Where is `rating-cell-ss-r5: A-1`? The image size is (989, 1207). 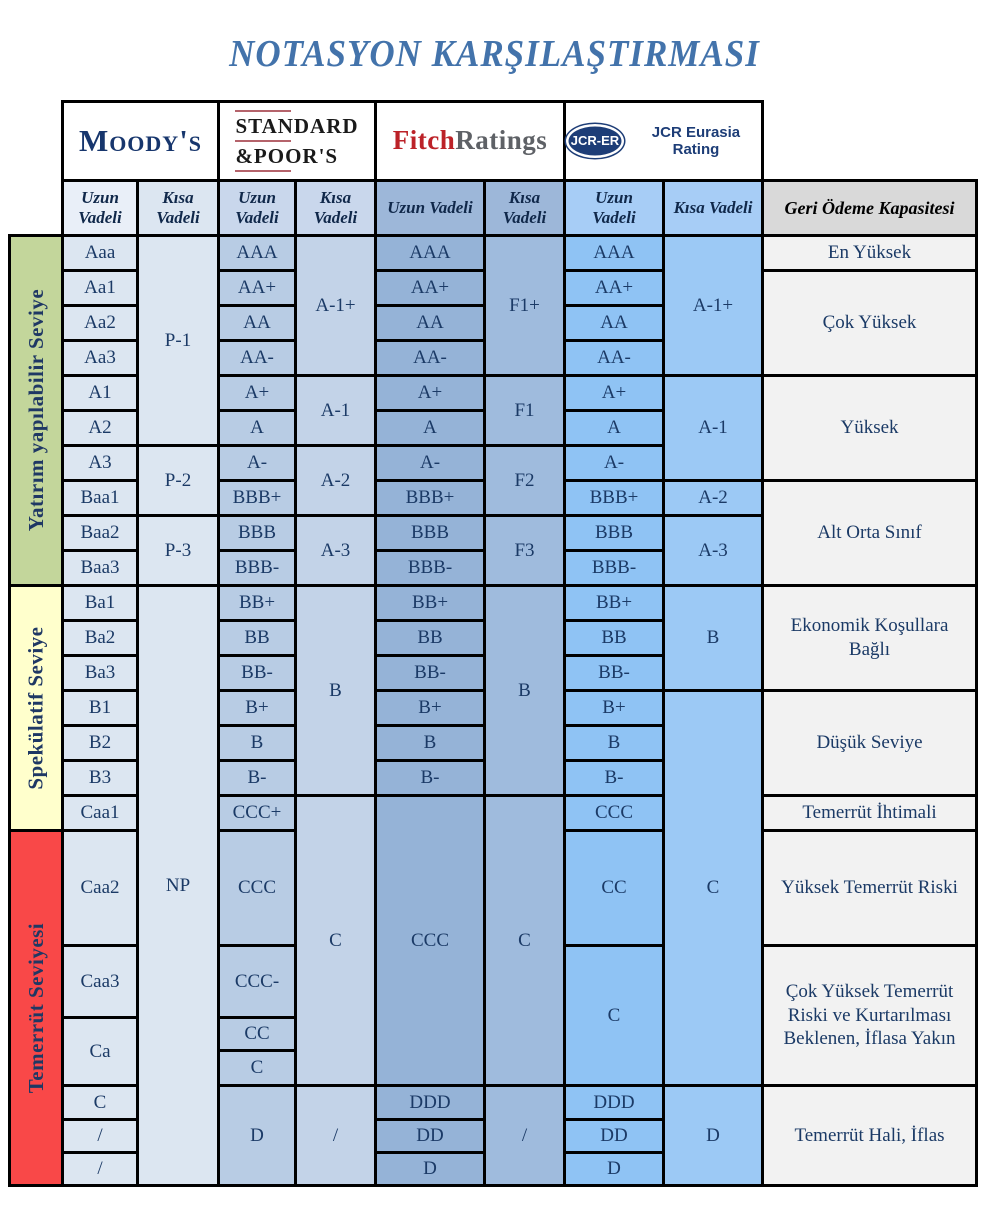
rating-cell-ss-r5: A-1 is located at coordinates (335, 410).